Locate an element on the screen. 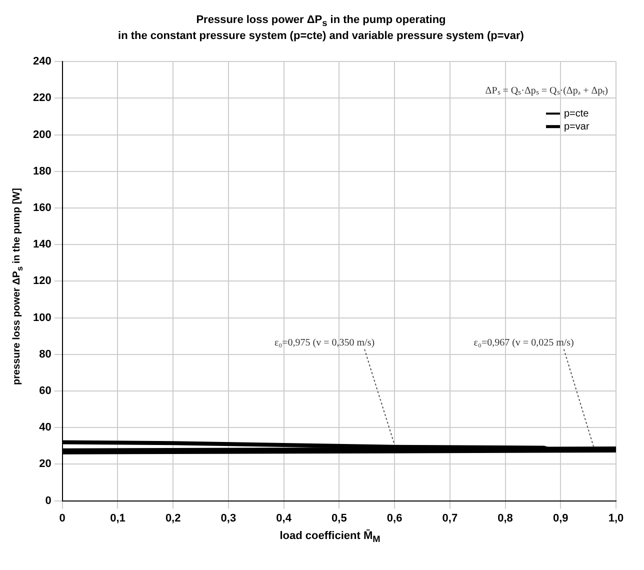  x-axis-title: load coefficient M̄$_{M}$ is located at coordinates (330, 537).